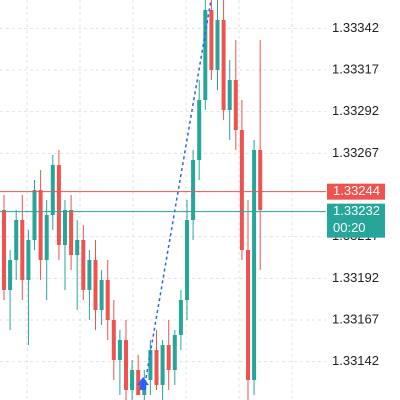 The image size is (400, 400). I want to click on price-label: 1.33244, so click(356, 190).